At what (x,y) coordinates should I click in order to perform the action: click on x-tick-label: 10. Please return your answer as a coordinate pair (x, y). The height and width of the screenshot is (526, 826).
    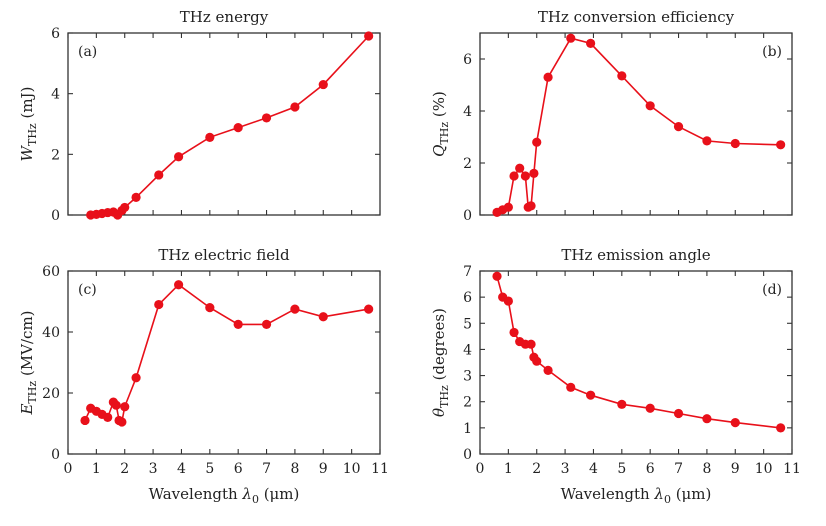
    Looking at the image, I should click on (764, 469).